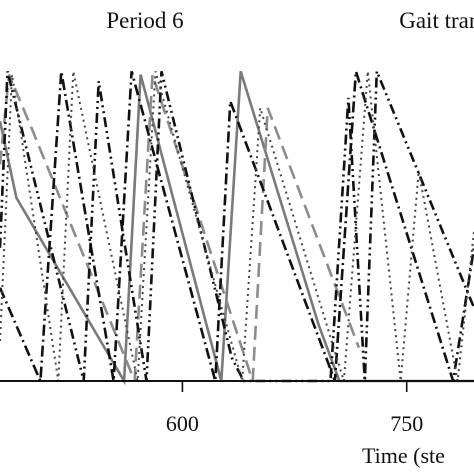 This screenshot has width=474, height=474. Describe the element at coordinates (406, 423) in the screenshot. I see `x-tick-label: 750` at that location.